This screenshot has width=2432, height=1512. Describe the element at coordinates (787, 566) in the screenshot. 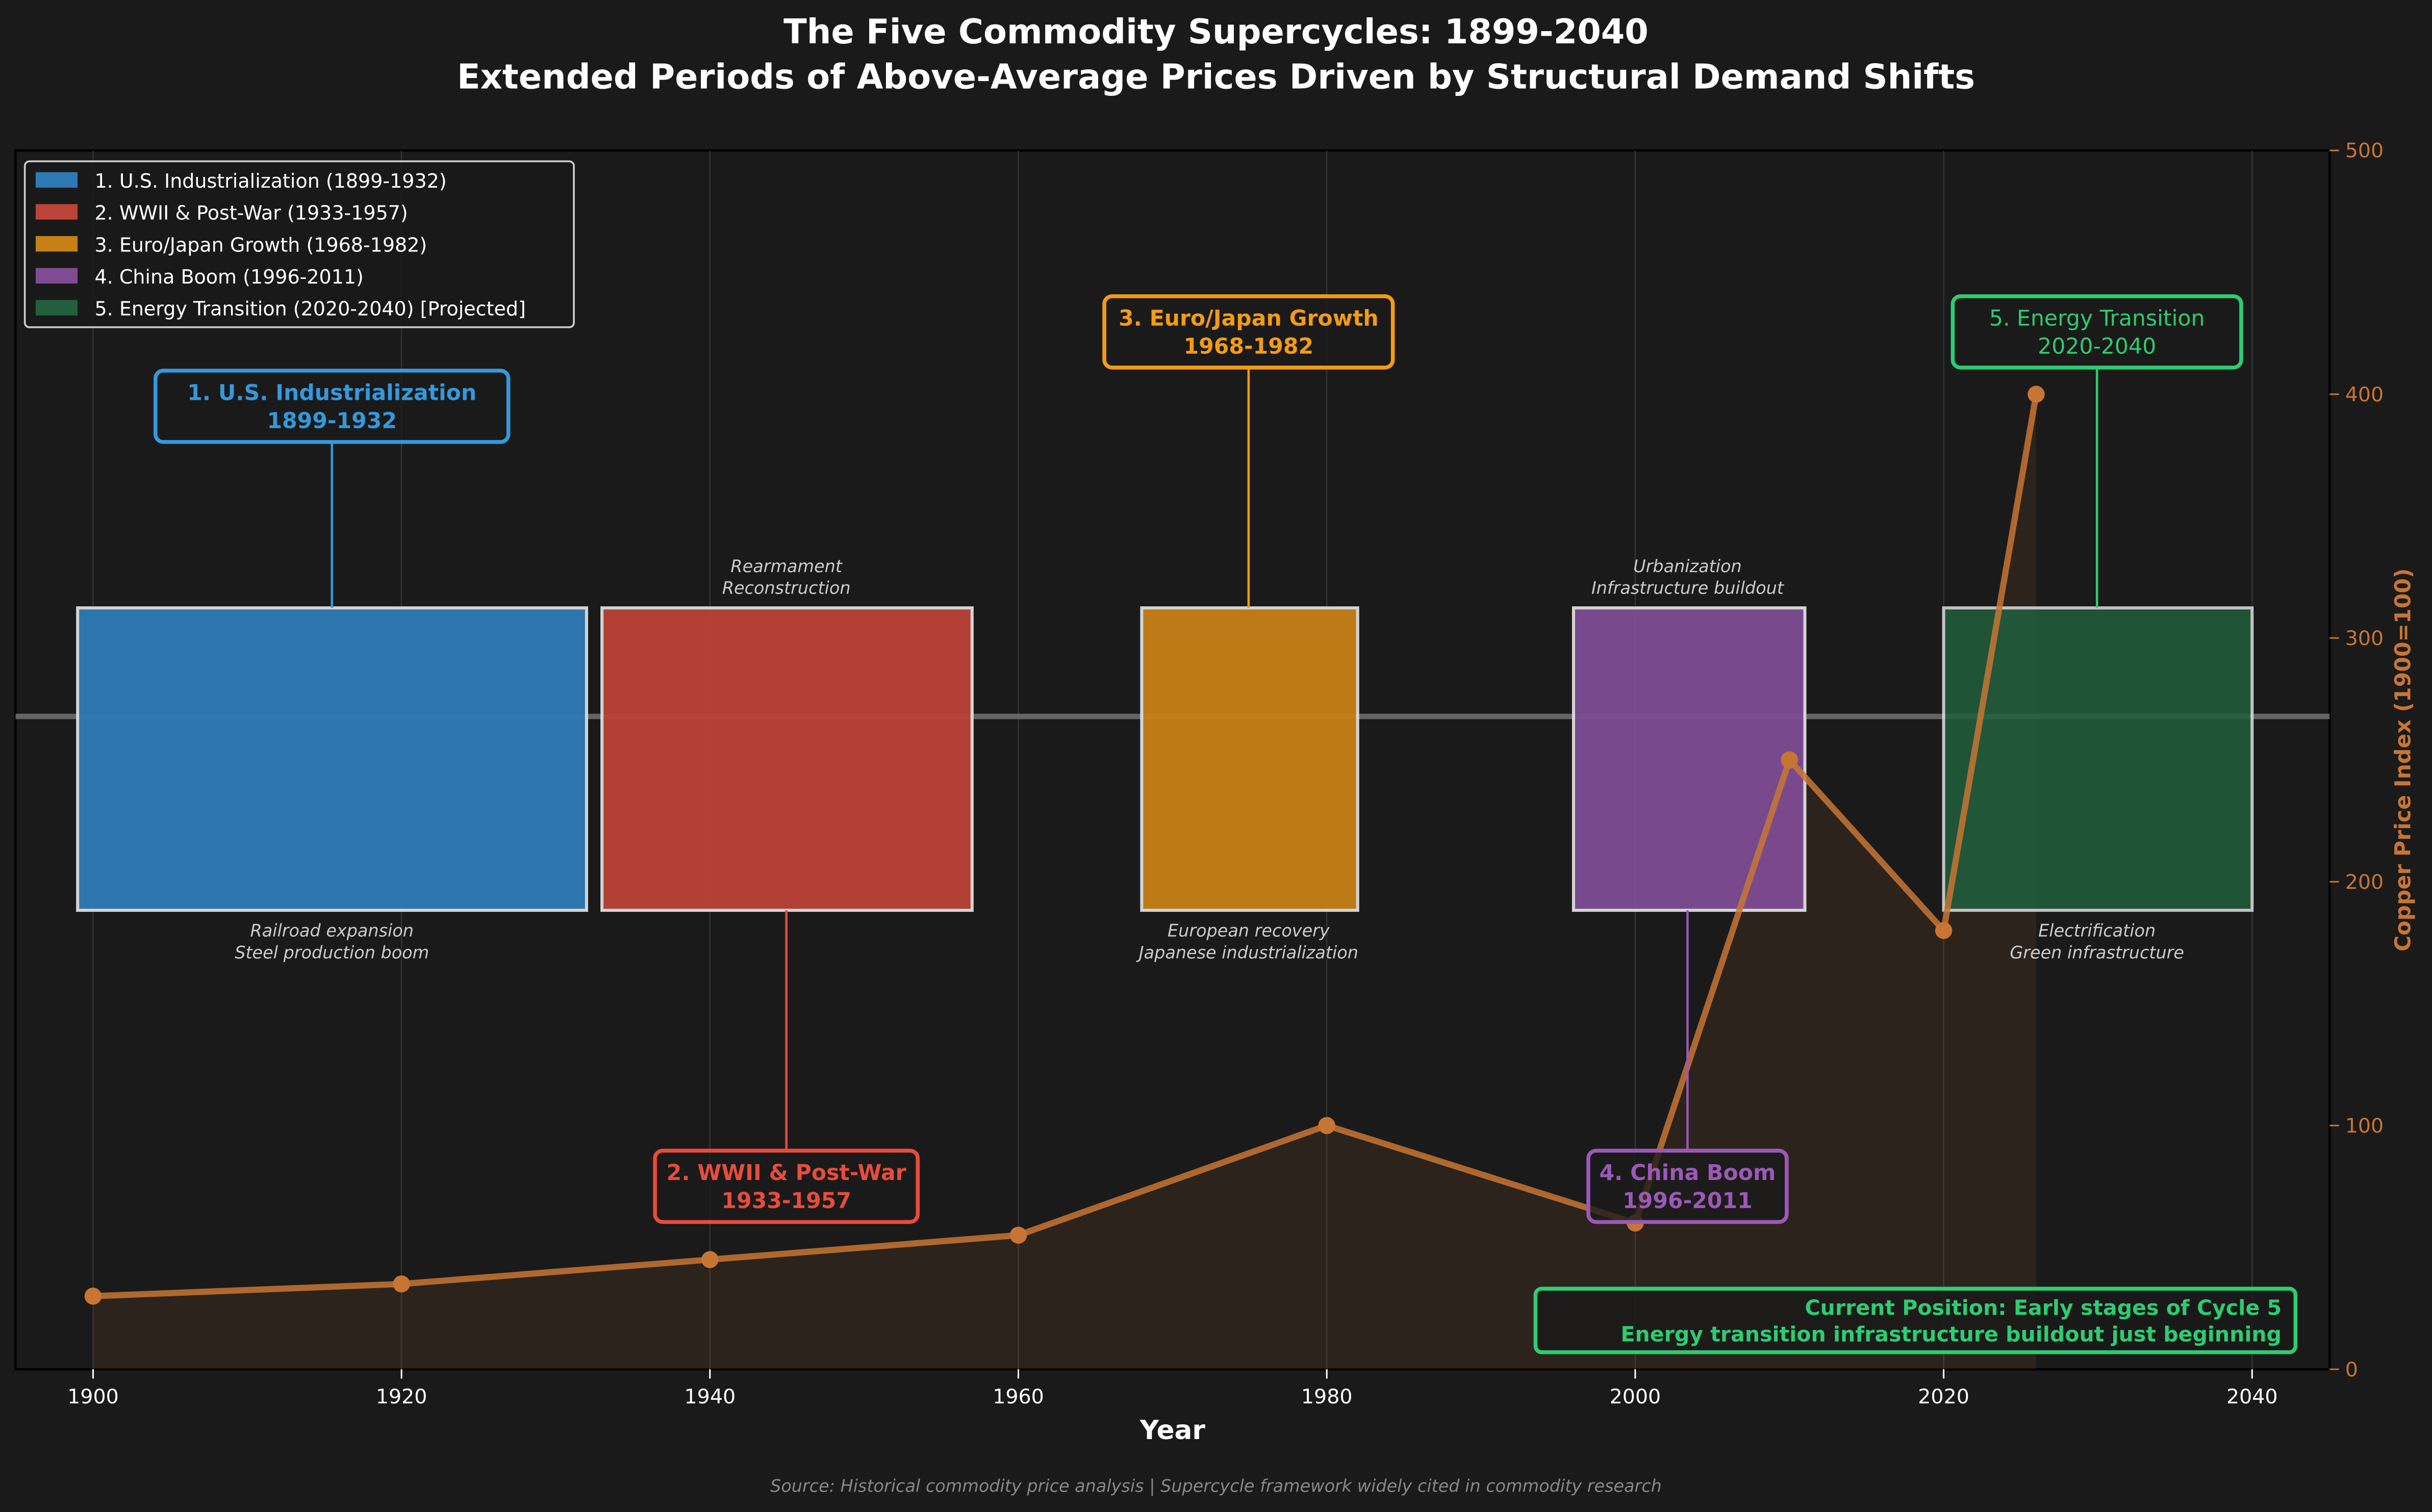

I see `cycle-driver: Rearmament` at that location.